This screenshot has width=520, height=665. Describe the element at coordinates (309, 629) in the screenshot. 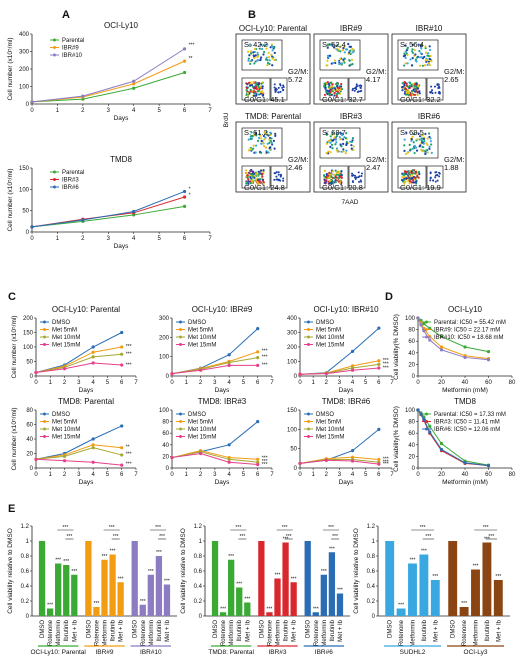

I see `category-label: DMSO` at that location.